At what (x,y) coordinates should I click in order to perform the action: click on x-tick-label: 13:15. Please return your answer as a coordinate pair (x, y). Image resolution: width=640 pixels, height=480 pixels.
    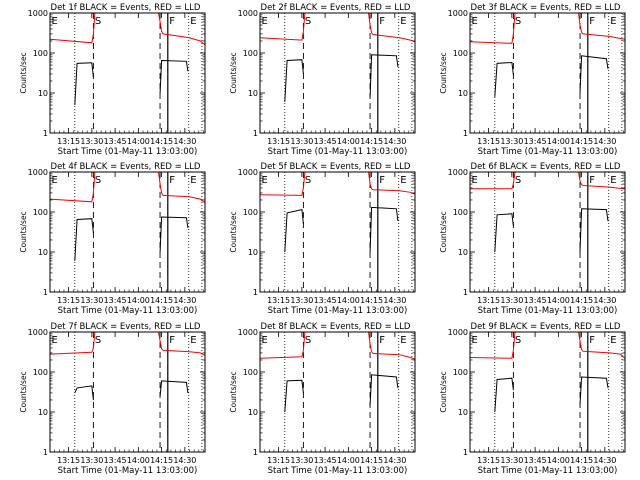
    Looking at the image, I should click on (488, 300).